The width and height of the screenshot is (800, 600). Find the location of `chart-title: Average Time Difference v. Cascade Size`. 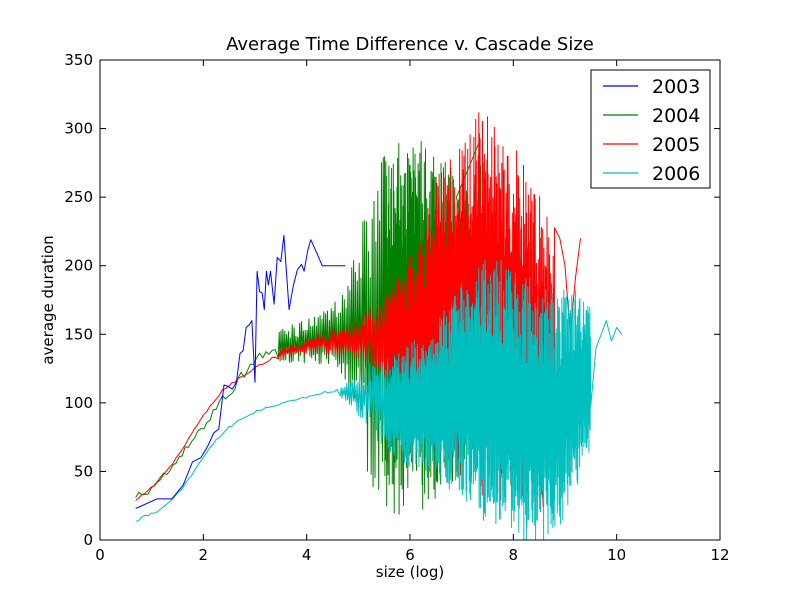

chart-title: Average Time Difference v. Cascade Size is located at coordinates (410, 44).